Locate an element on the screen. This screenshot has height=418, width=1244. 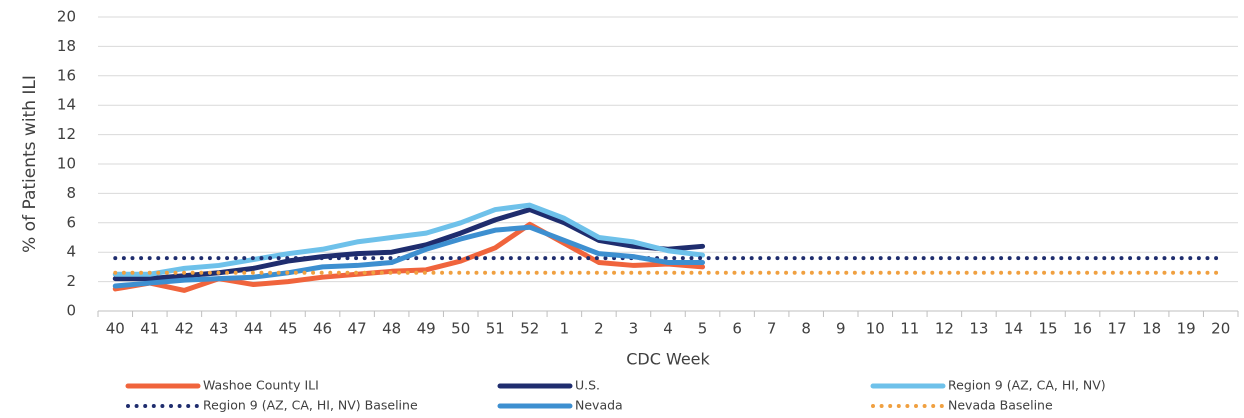
x-tick-label: 48 is located at coordinates (391, 329).